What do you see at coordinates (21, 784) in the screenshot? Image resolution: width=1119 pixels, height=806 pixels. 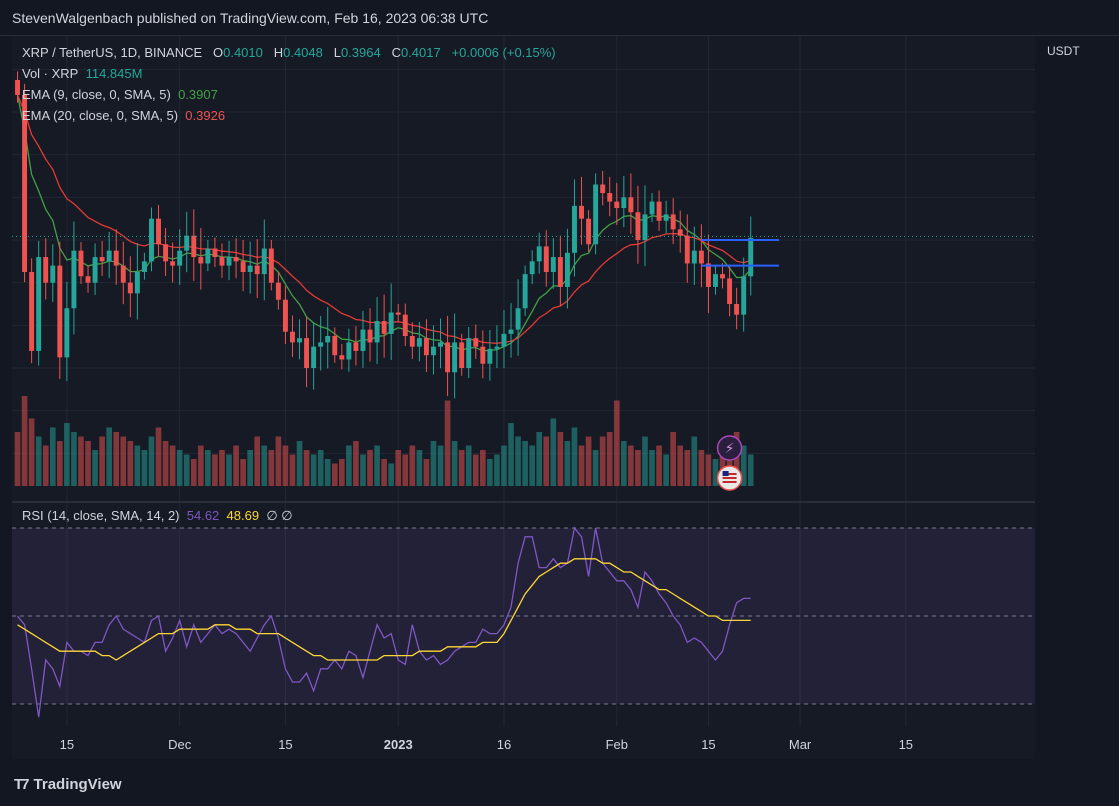 I see `tradingview-logo-icon: T7` at bounding box center [21, 784].